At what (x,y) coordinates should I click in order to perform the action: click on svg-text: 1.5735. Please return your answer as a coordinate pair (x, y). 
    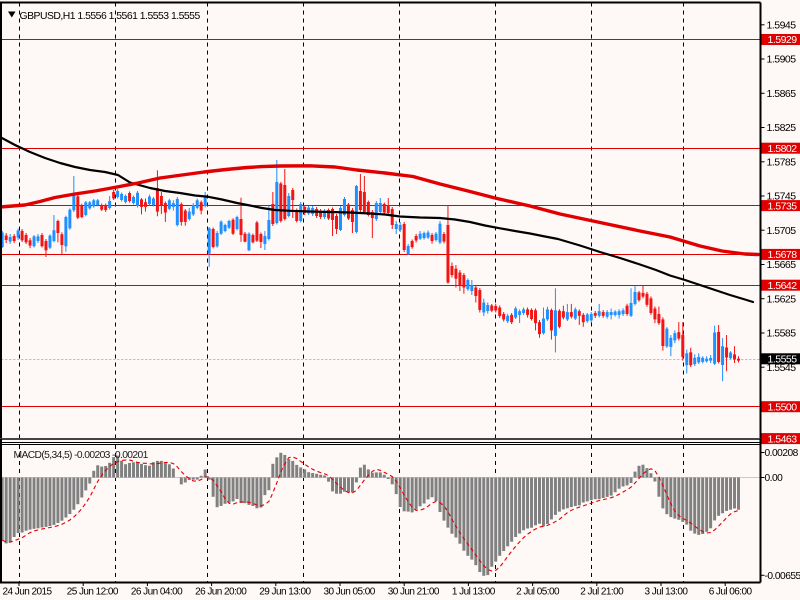
    Looking at the image, I should click on (783, 206).